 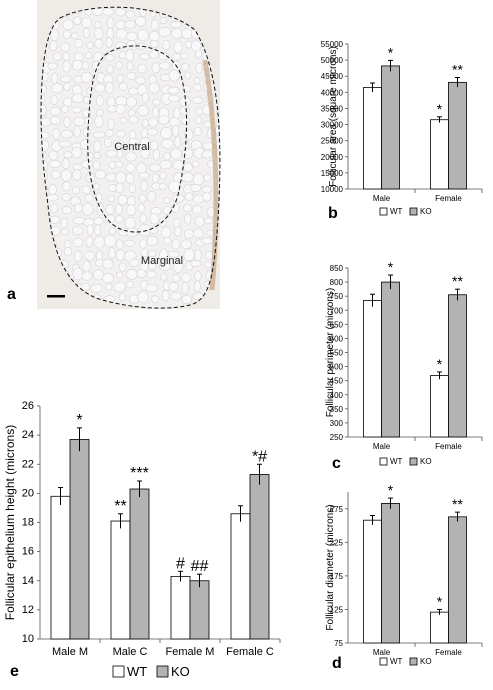 I want to click on significance-mark: **, so click(x=457, y=70).